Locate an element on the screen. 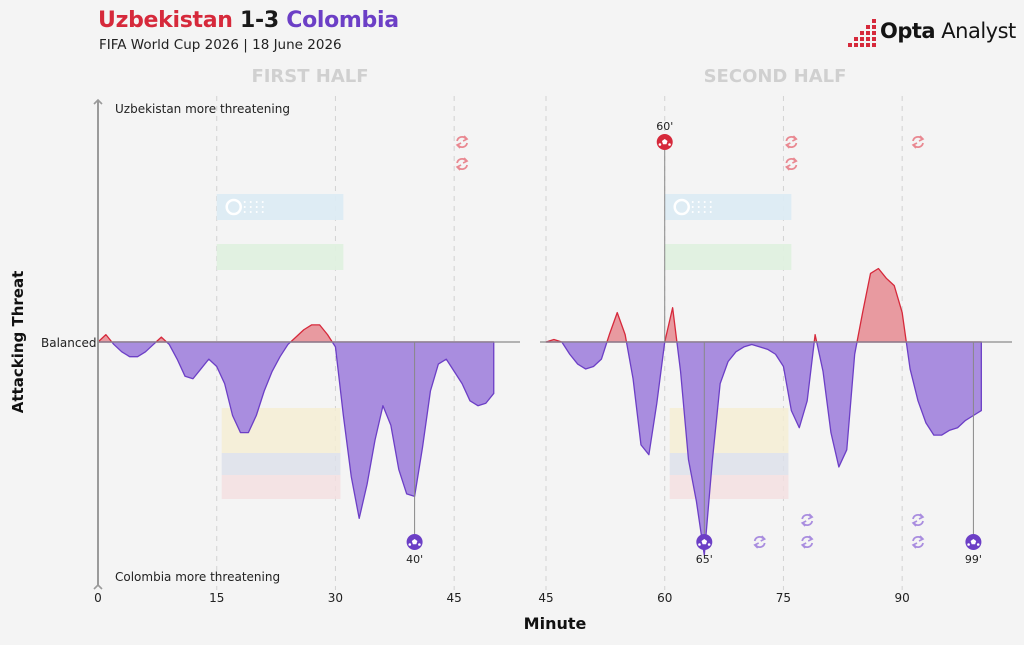 The height and width of the screenshot is (645, 1024). goal-minute-label: 60' is located at coordinates (664, 126).